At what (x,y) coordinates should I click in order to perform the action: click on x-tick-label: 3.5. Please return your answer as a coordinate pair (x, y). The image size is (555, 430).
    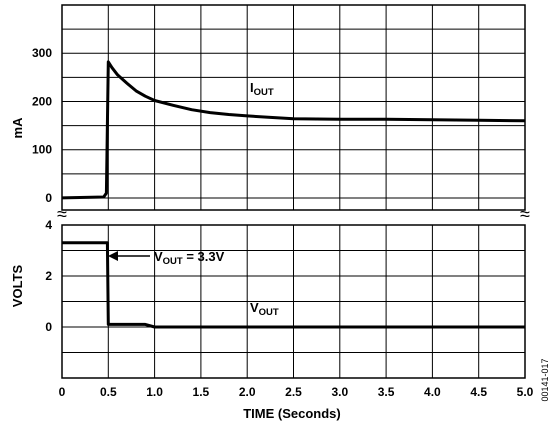
    Looking at the image, I should click on (386, 392).